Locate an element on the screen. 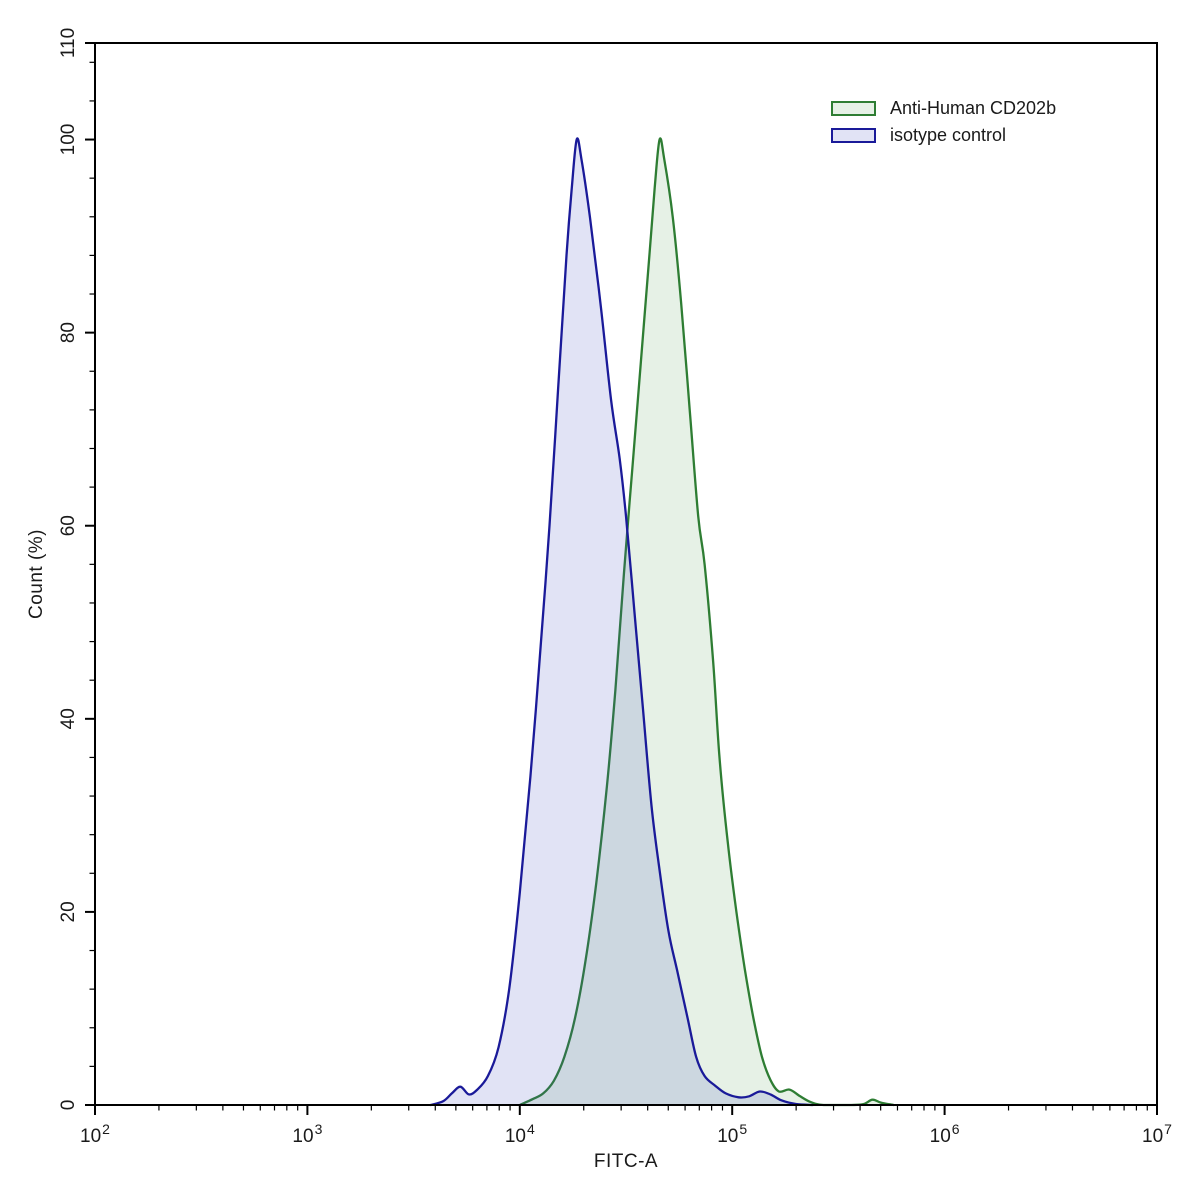  x-tick-label: 10⁴ is located at coordinates (520, 1134).